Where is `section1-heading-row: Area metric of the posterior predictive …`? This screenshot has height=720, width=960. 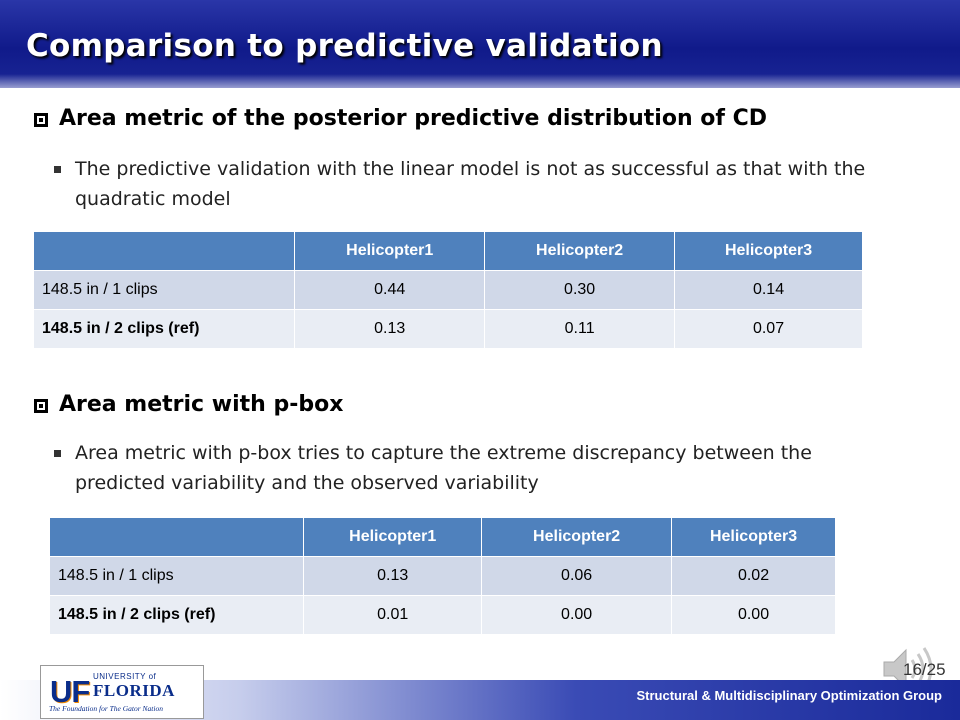
section1-heading-row: Area metric of the posterior predictive … is located at coordinates (400, 118).